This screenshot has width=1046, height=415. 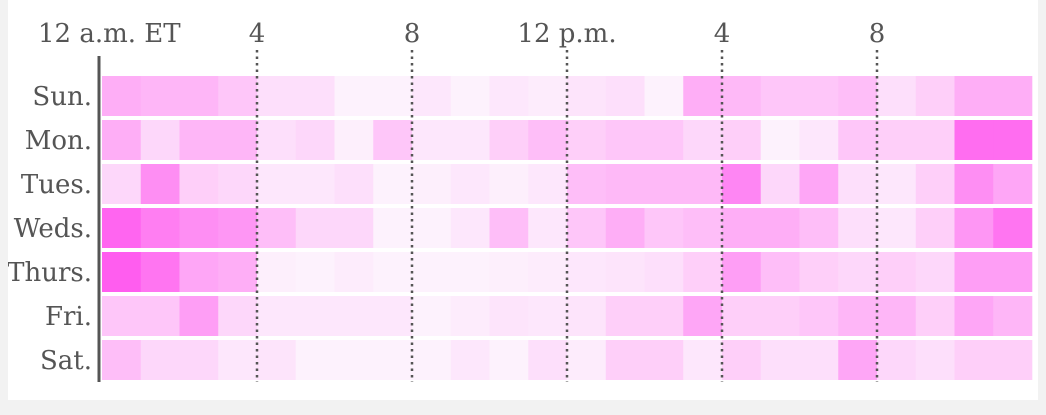 What do you see at coordinates (53, 229) in the screenshot?
I see `row-label: Weds.` at bounding box center [53, 229].